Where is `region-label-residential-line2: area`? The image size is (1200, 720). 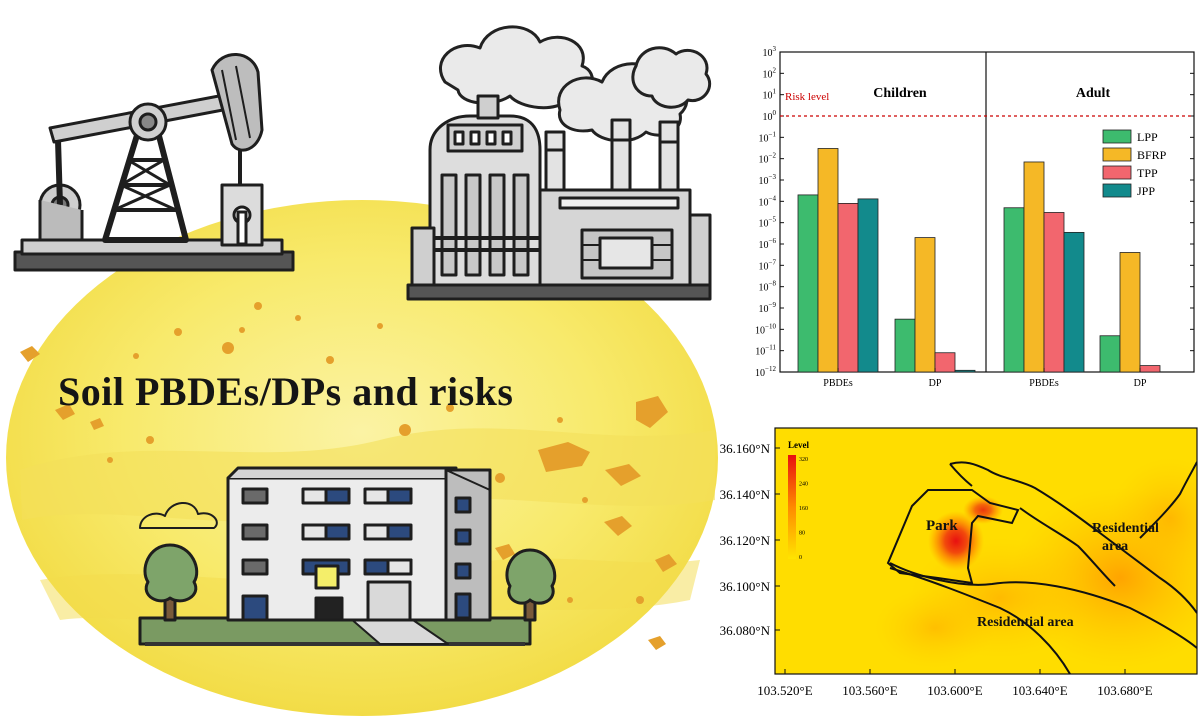 region-label-residential-line2: area is located at coordinates (1115, 546).